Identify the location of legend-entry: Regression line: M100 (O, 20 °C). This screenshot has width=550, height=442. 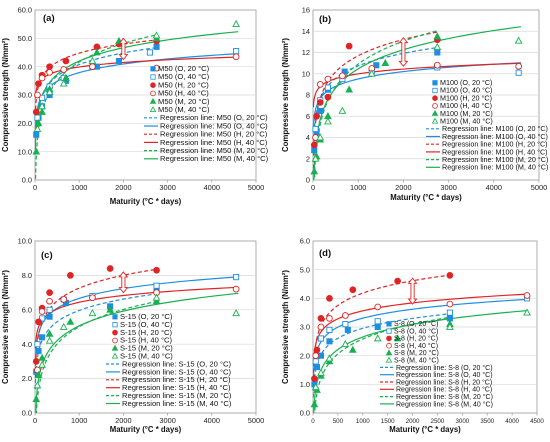
(495, 128).